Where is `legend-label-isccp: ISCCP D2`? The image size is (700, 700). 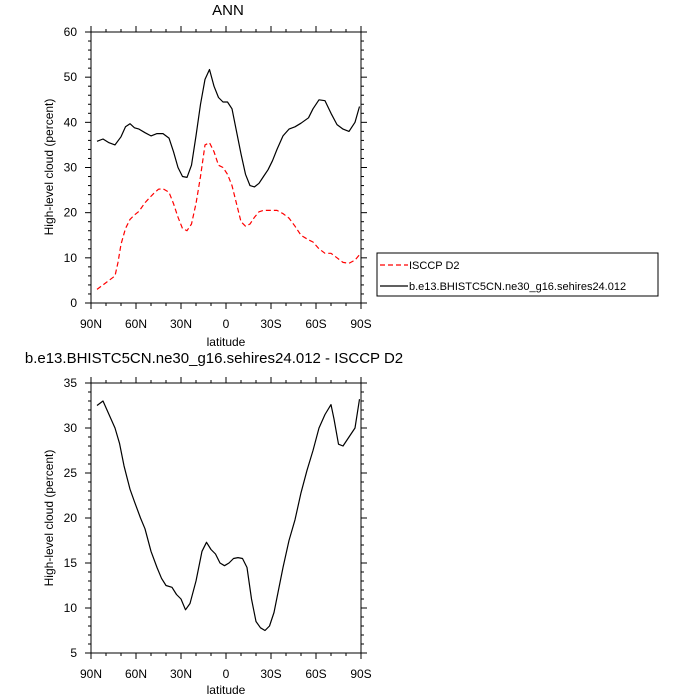 legend-label-isccp: ISCCP D2 is located at coordinates (434, 266).